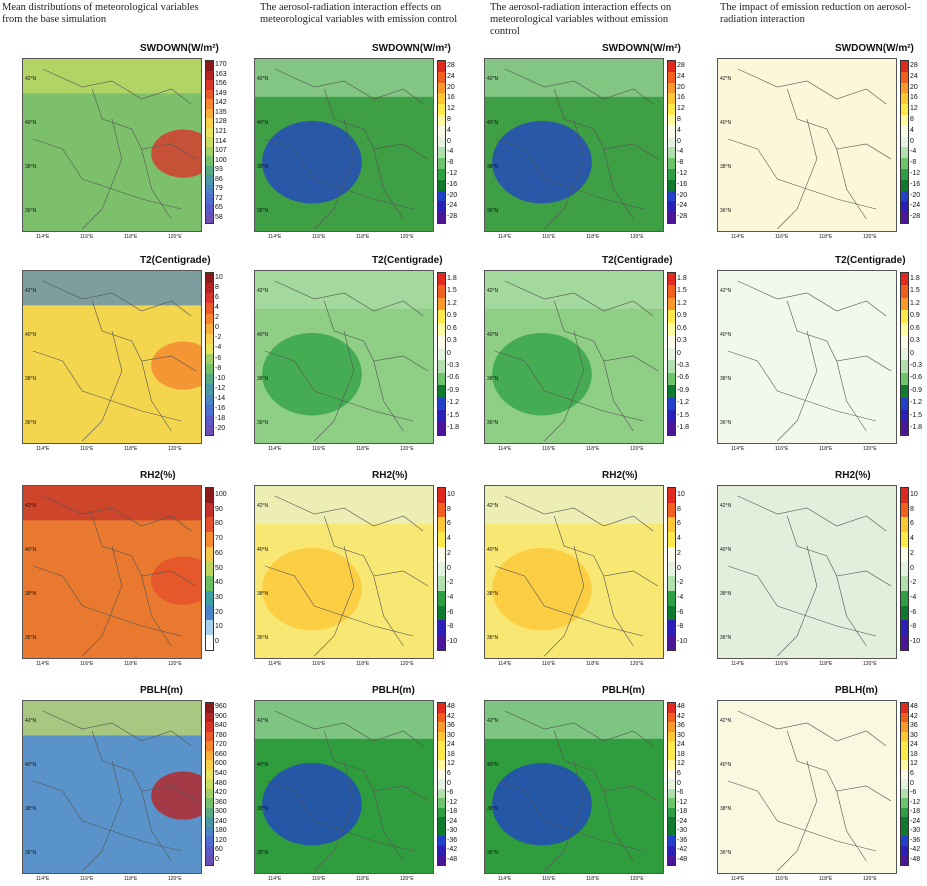  I want to click on colorbar-tick-label: -2, so click(913, 583).